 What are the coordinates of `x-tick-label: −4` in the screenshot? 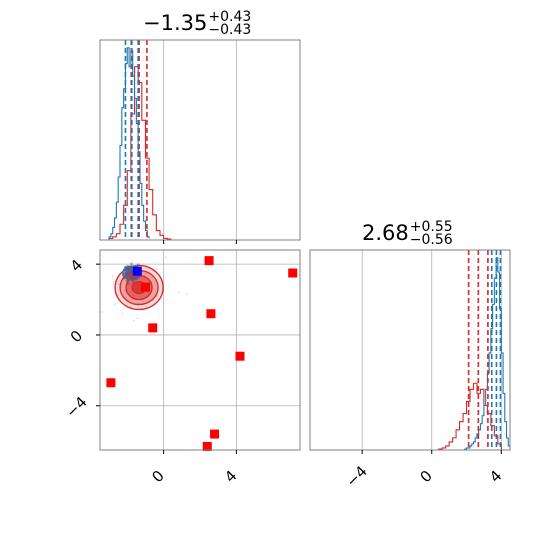 It's located at (356, 476).